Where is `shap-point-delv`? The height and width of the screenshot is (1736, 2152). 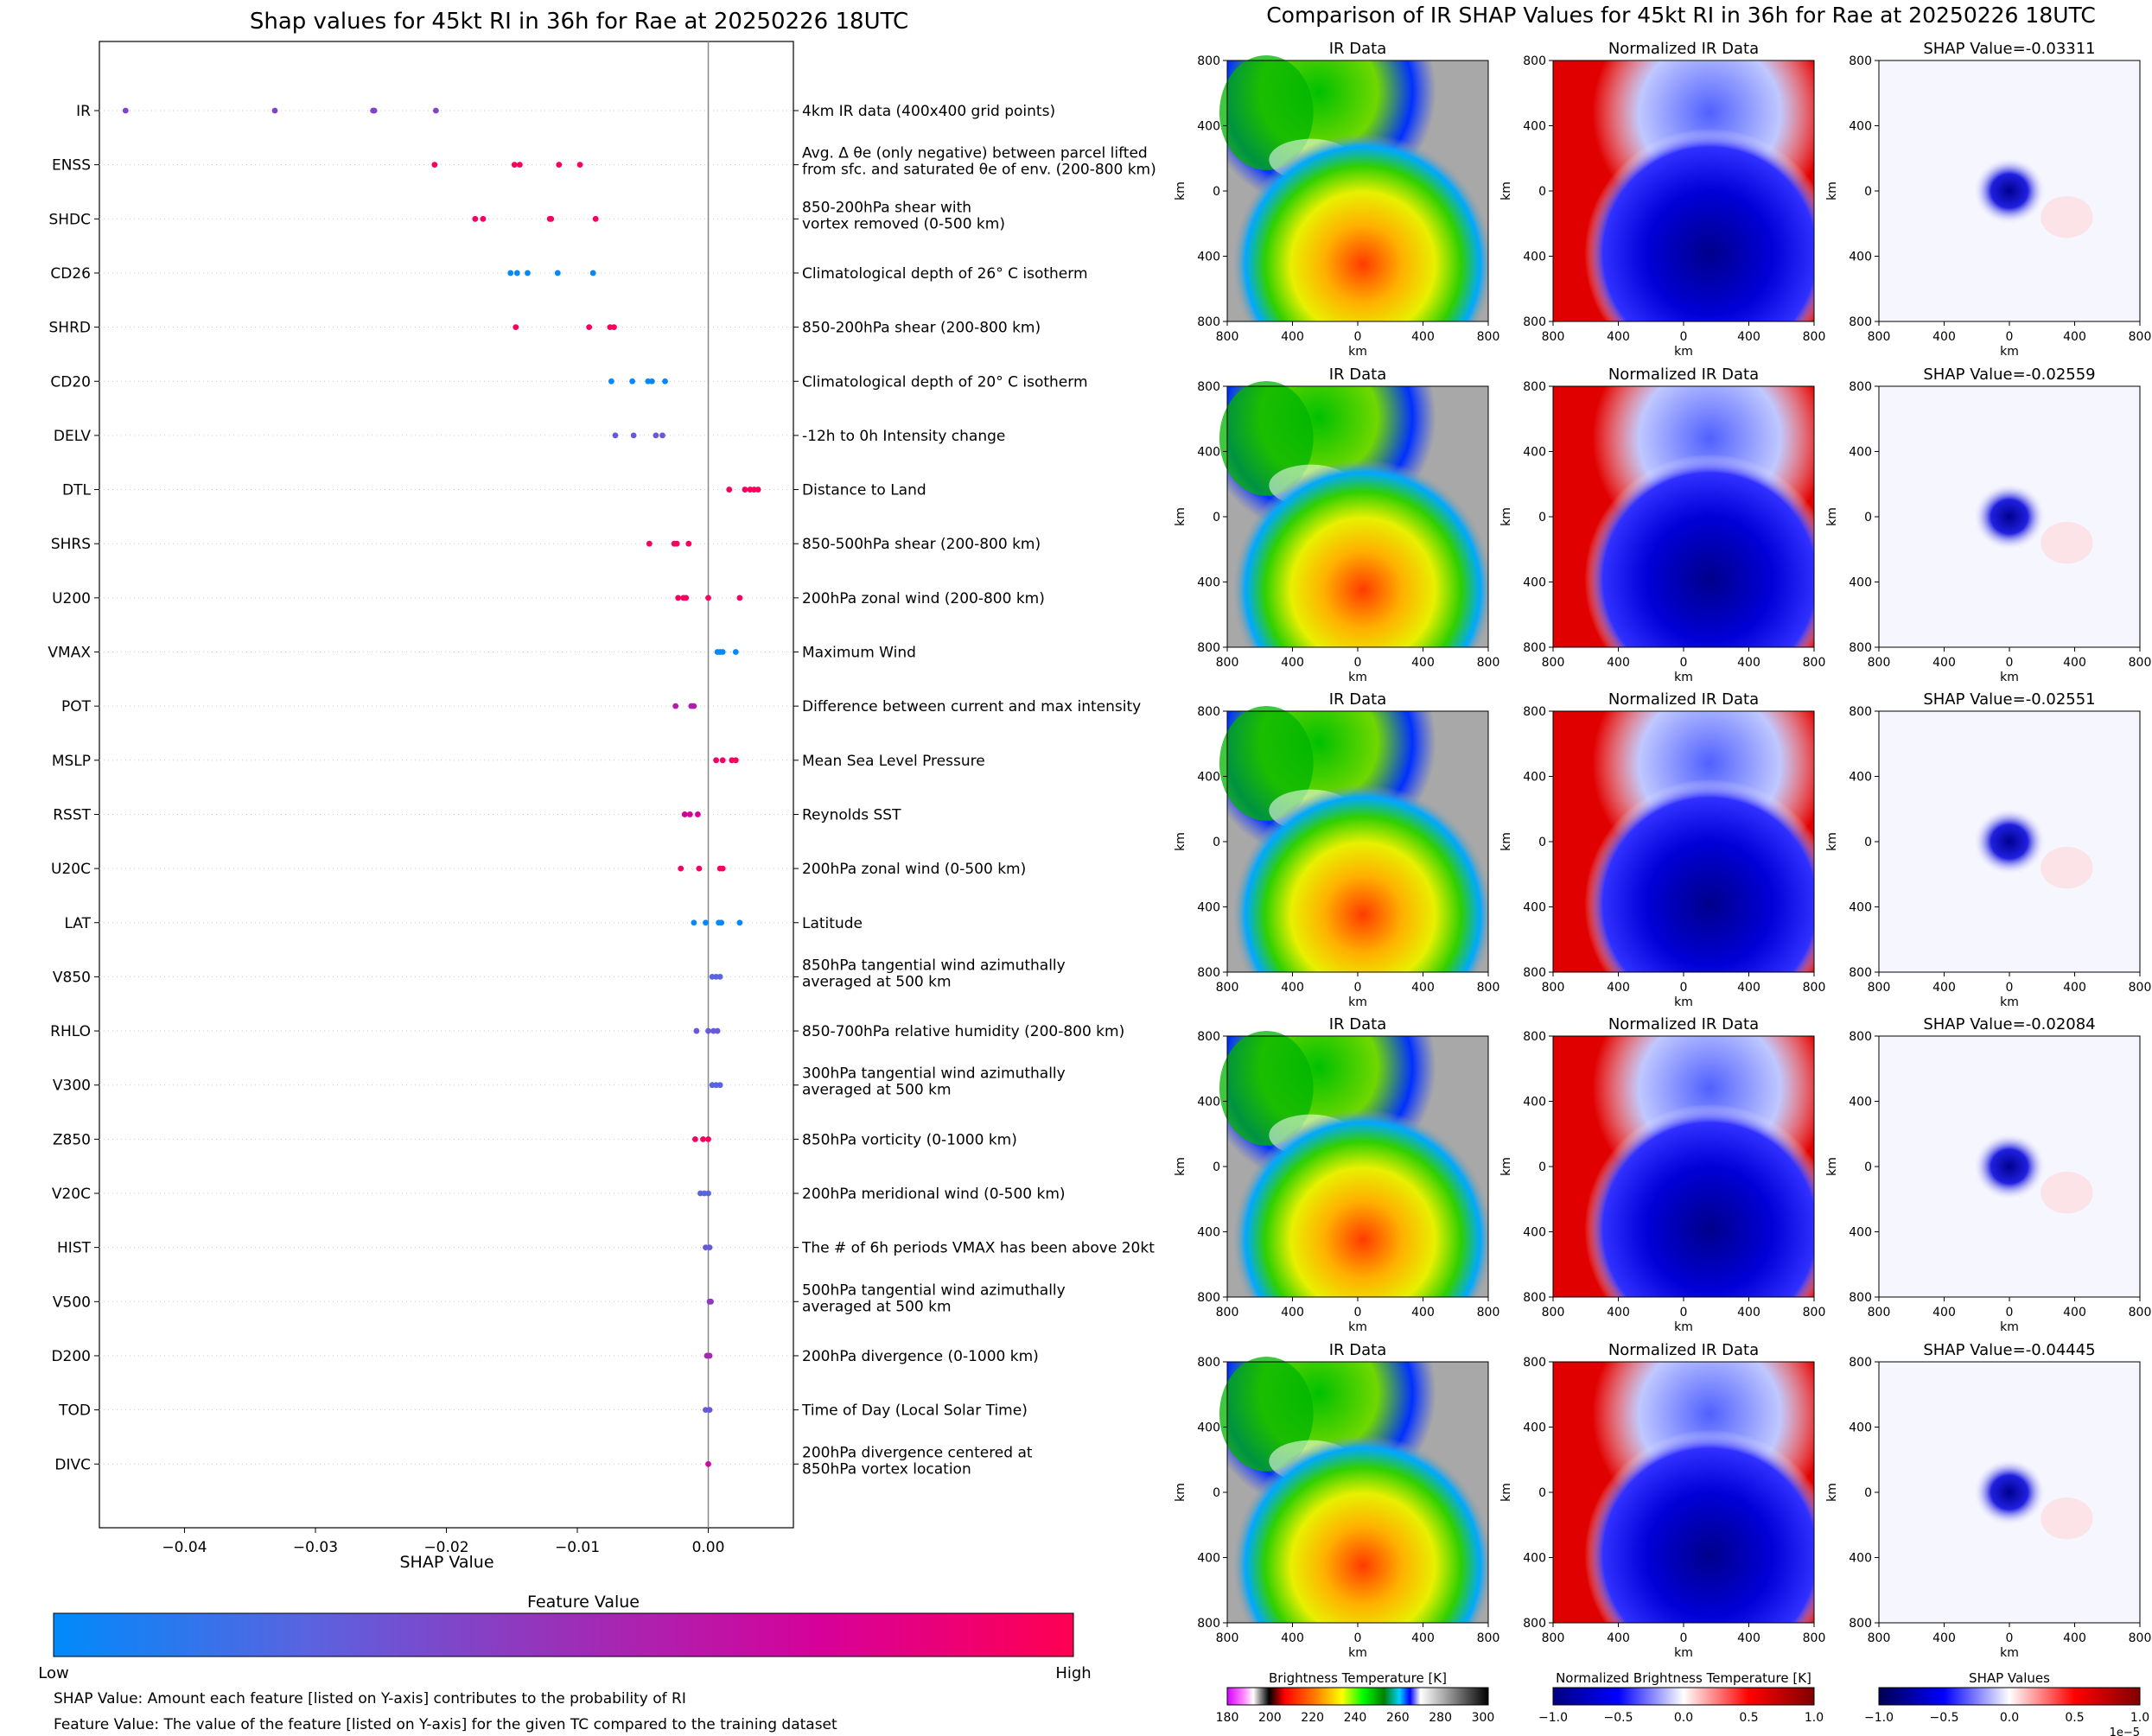
shap-point-delv is located at coordinates (656, 435).